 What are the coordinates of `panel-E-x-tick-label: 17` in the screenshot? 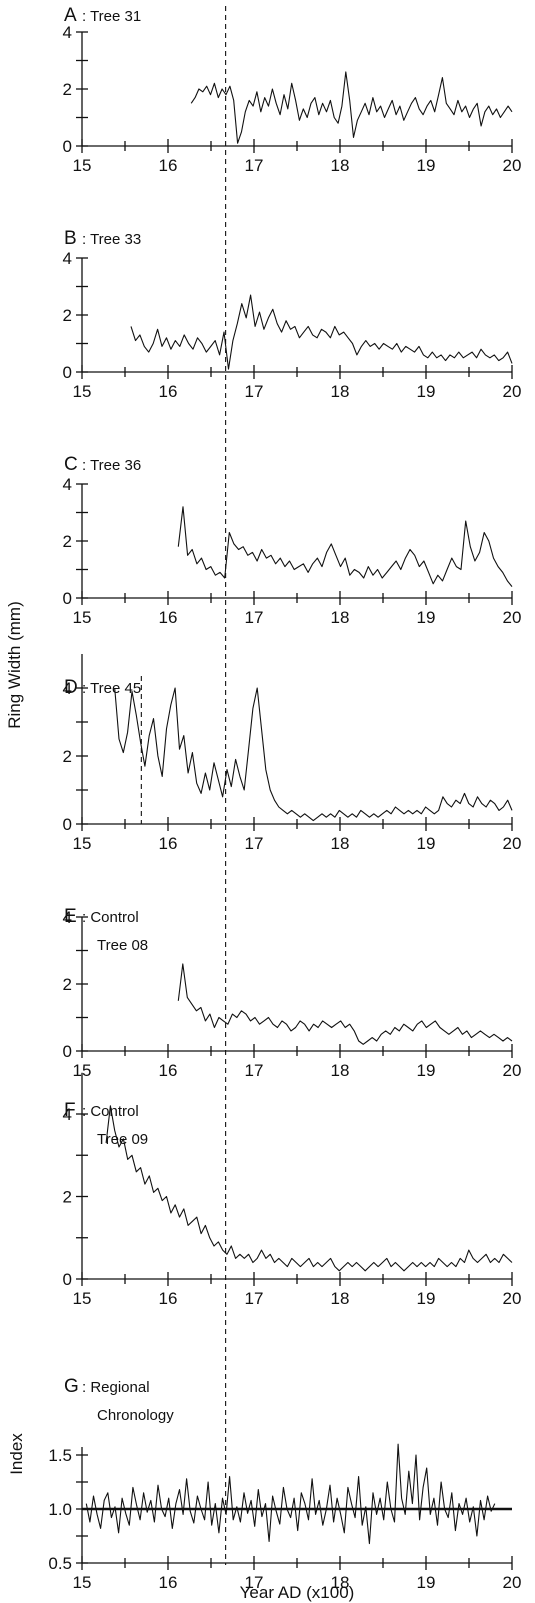 It's located at (254, 1070).